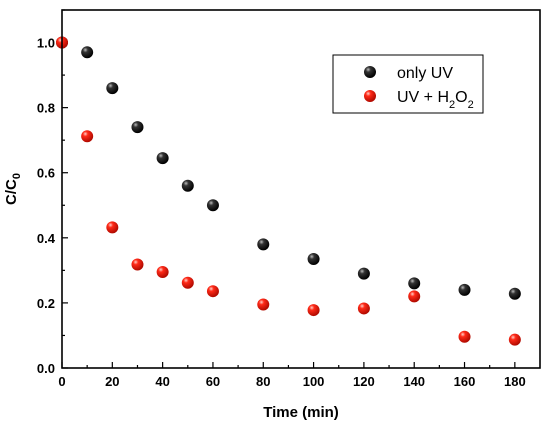 The width and height of the screenshot is (550, 430). Describe the element at coordinates (17, 176) in the screenshot. I see `y-axis-title-sub: 0` at that location.